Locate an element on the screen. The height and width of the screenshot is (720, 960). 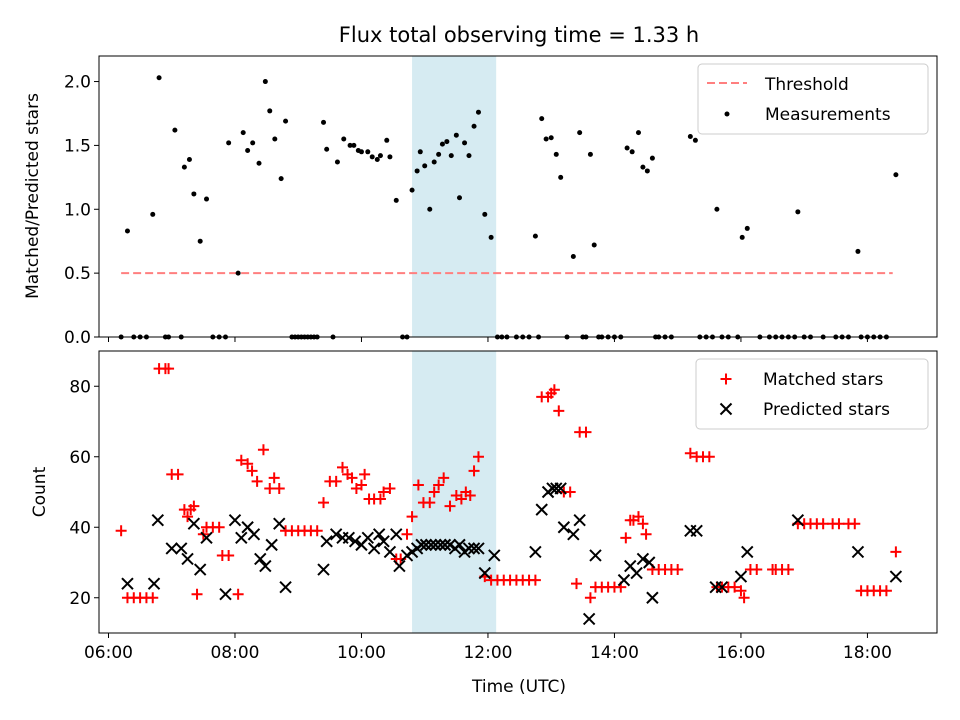
x-tick-label: 16:00 is located at coordinates (740, 653).